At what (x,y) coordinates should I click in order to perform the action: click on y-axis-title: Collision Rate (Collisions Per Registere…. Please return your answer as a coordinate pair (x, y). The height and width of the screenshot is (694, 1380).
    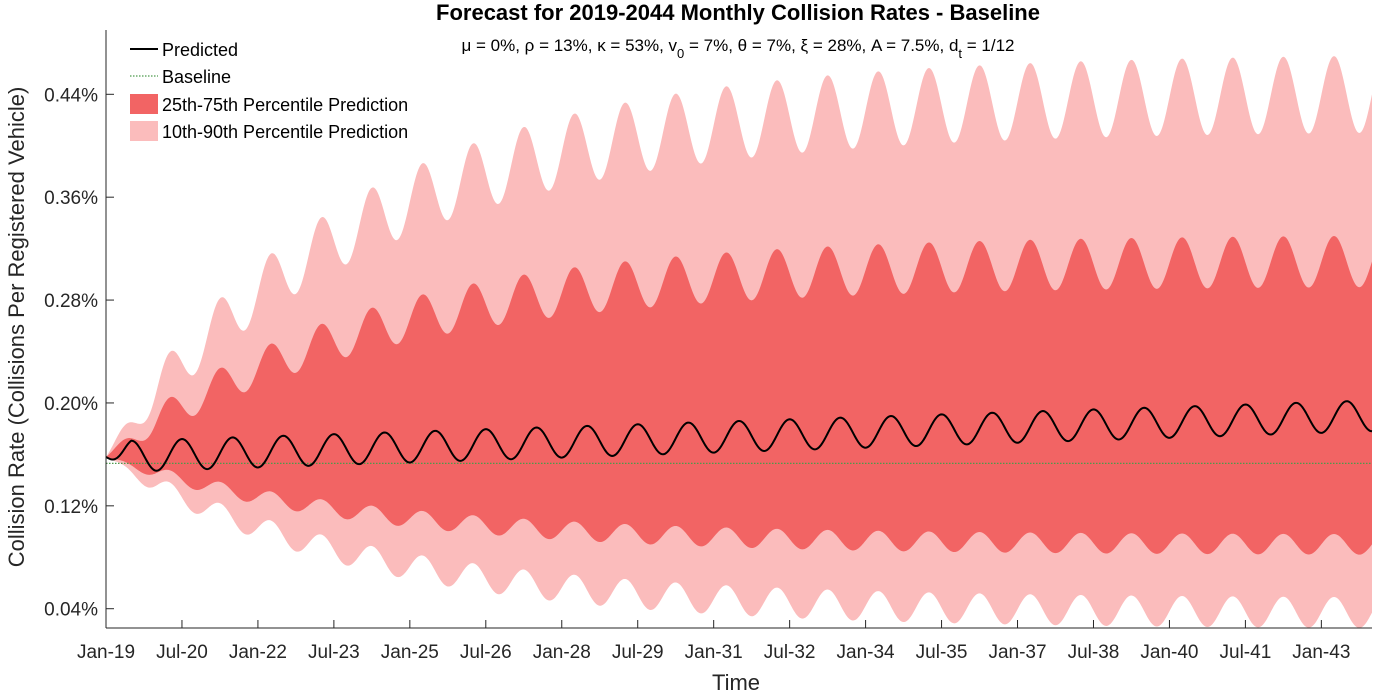
    Looking at the image, I should click on (16, 327).